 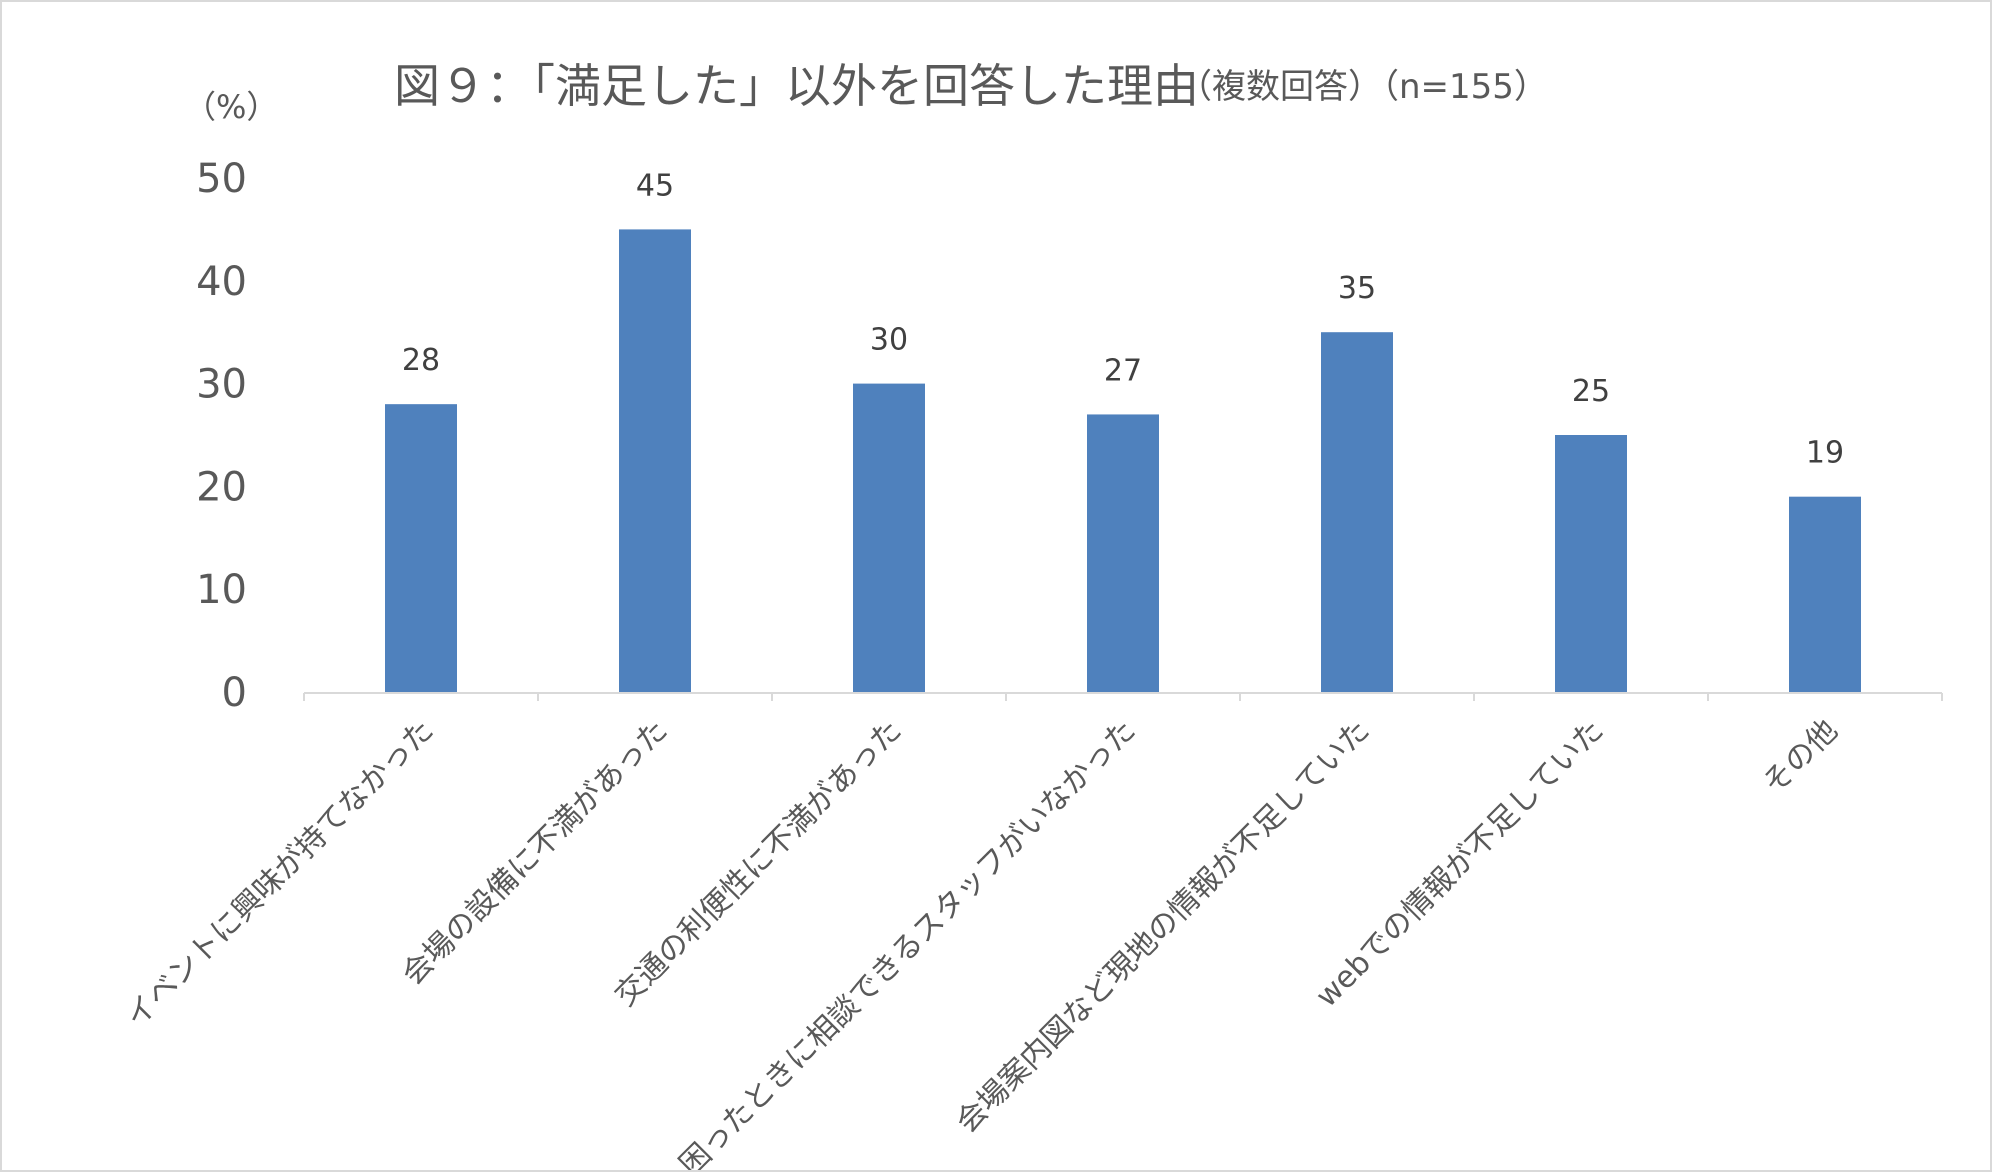 What do you see at coordinates (421, 360) in the screenshot?
I see `data-label: 28` at bounding box center [421, 360].